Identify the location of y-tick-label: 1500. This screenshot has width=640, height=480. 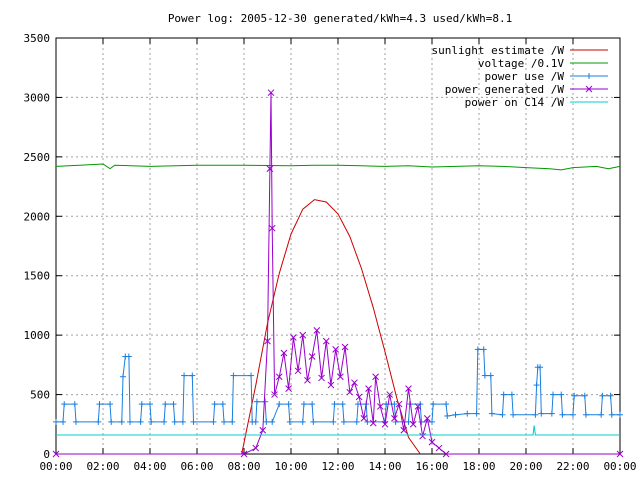
(37, 276).